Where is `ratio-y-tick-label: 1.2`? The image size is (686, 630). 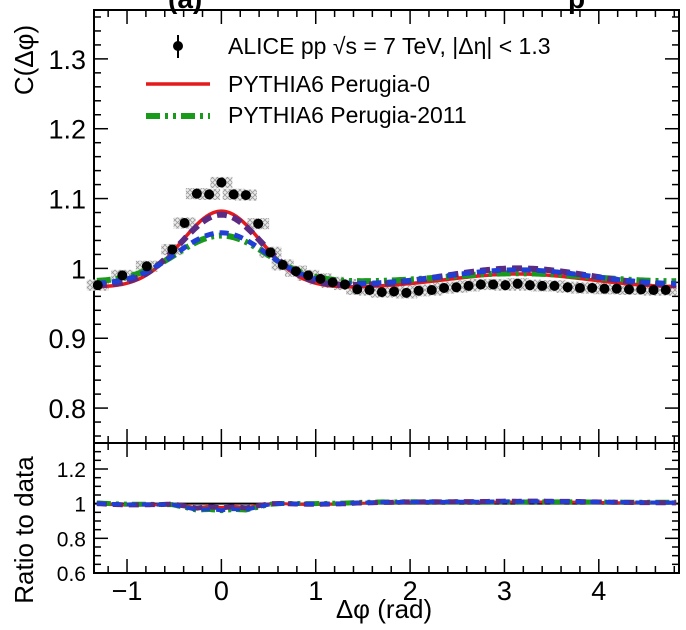 ratio-y-tick-label: 1.2 is located at coordinates (71, 470).